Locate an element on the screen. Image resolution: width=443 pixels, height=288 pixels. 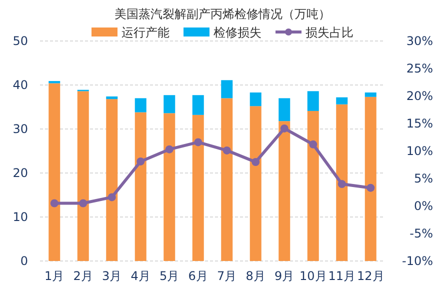
y-tick-label: 40 is located at coordinates (20, 85).